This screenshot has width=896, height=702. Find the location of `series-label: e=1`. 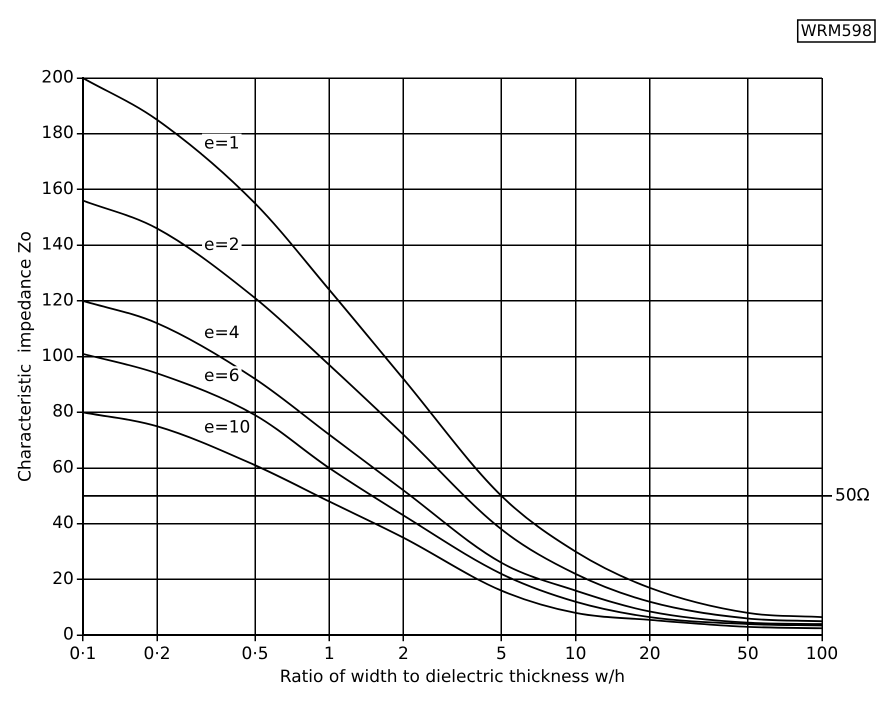

series-label: e=1 is located at coordinates (222, 144).